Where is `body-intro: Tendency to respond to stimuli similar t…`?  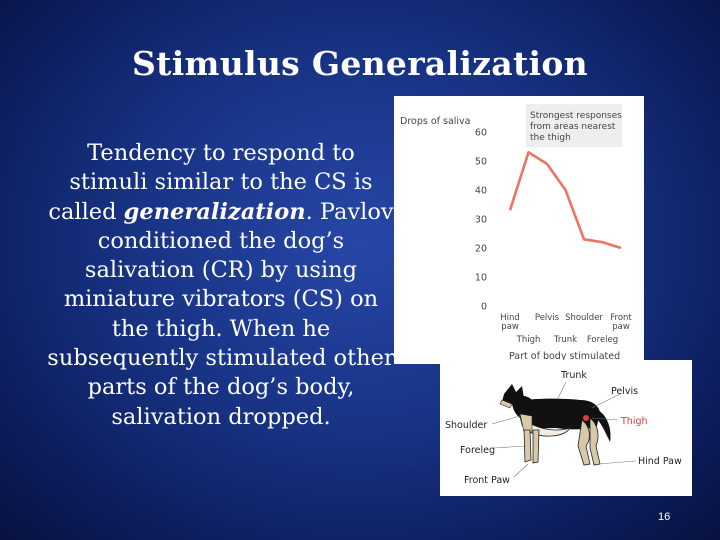
body-intro: Tendency to respond to stimuli similar t… is located at coordinates (210, 182).